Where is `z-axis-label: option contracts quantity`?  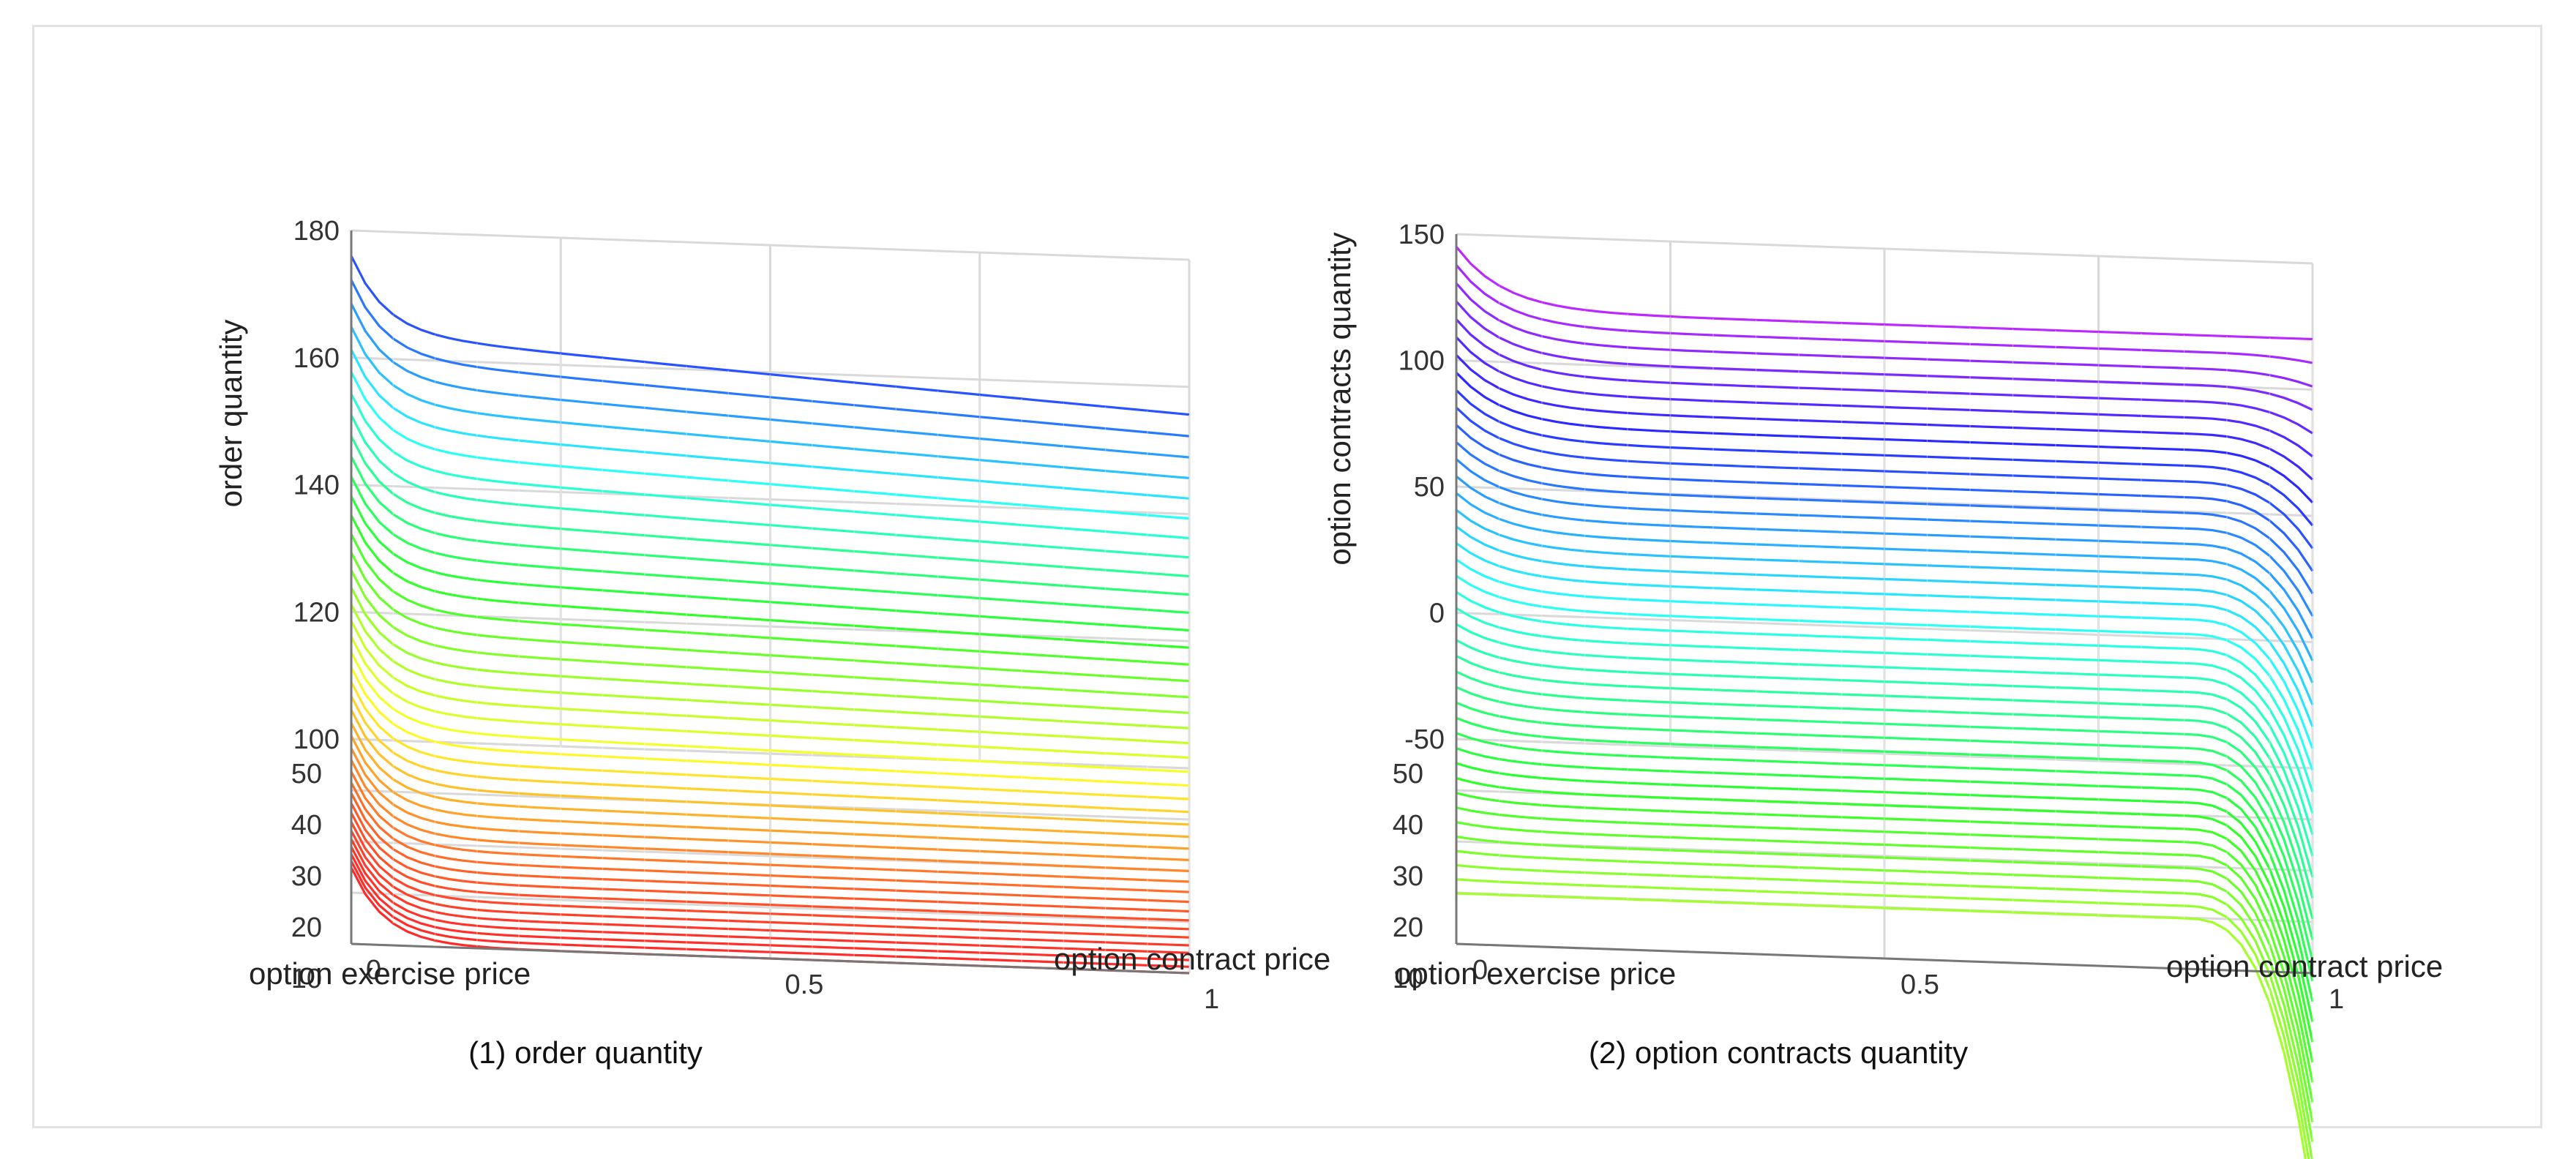
z-axis-label: option contracts quantity is located at coordinates (1339, 399).